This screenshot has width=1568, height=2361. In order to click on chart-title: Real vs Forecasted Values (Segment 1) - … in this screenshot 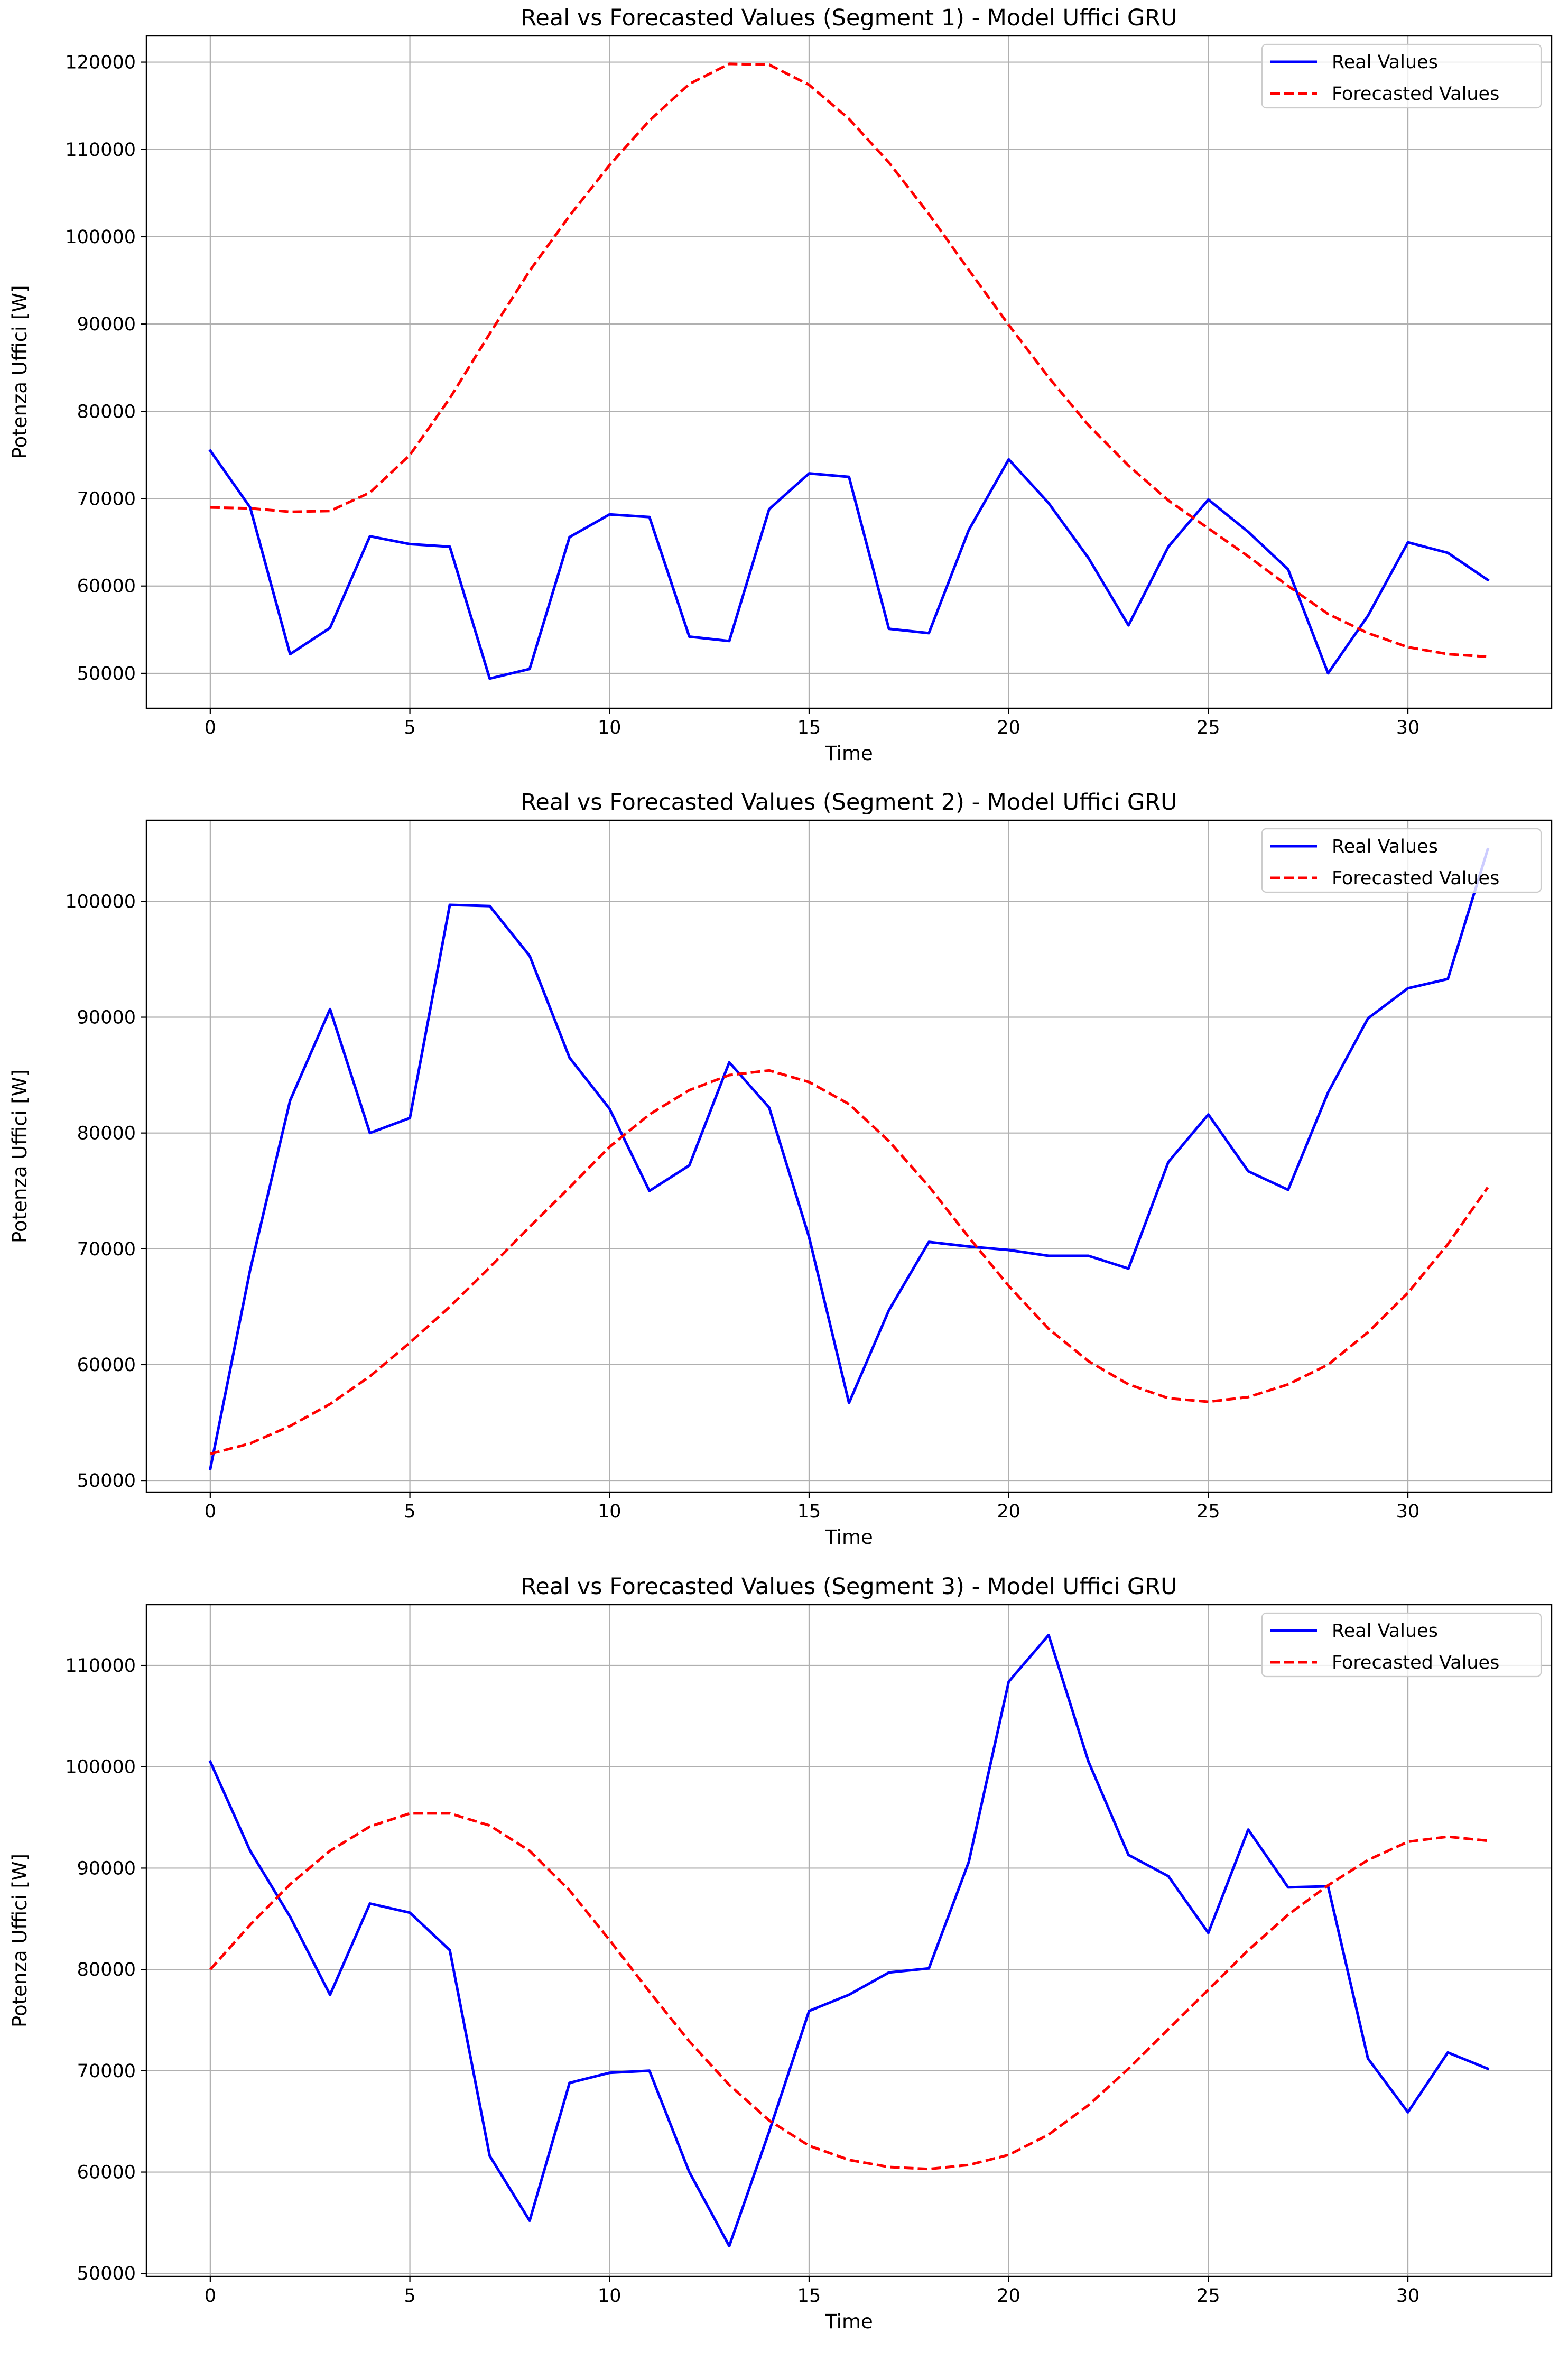, I will do `click(849, 18)`.